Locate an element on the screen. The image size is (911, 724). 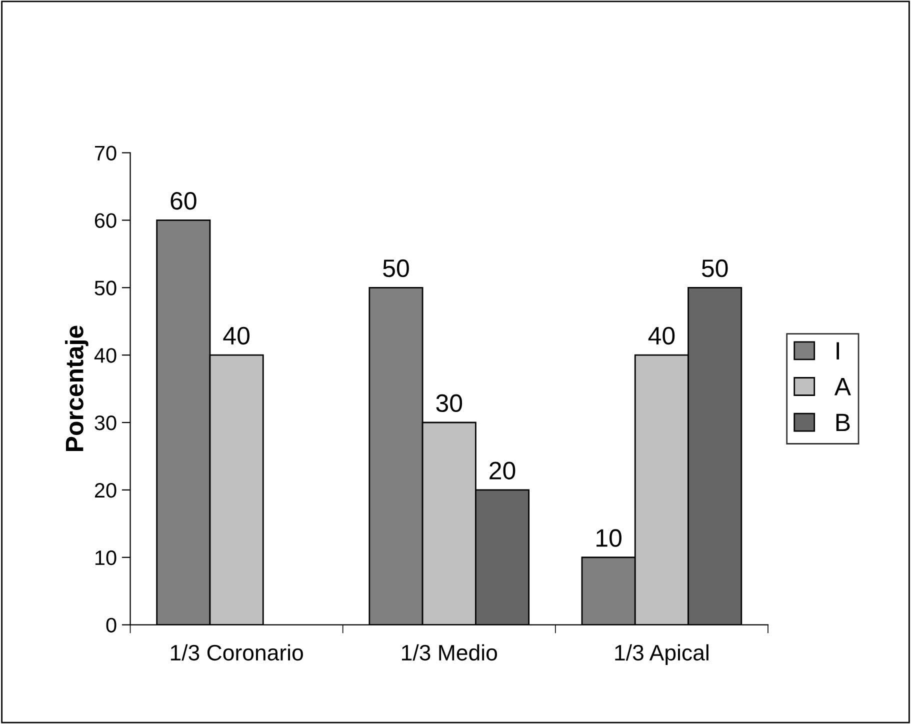
y-tick-label: 50 is located at coordinates (105, 288).